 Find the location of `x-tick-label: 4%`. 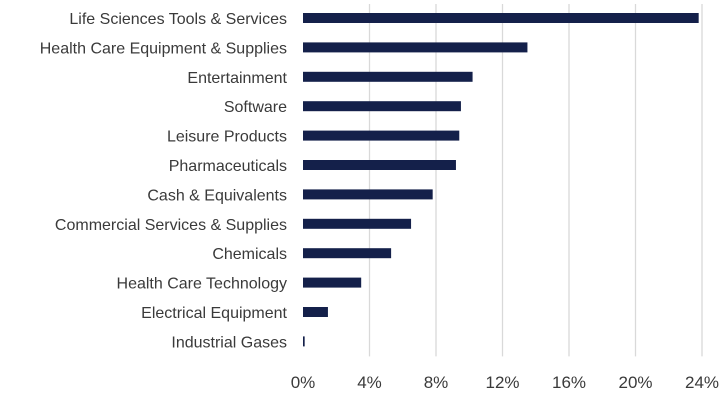

x-tick-label: 4% is located at coordinates (369, 382).